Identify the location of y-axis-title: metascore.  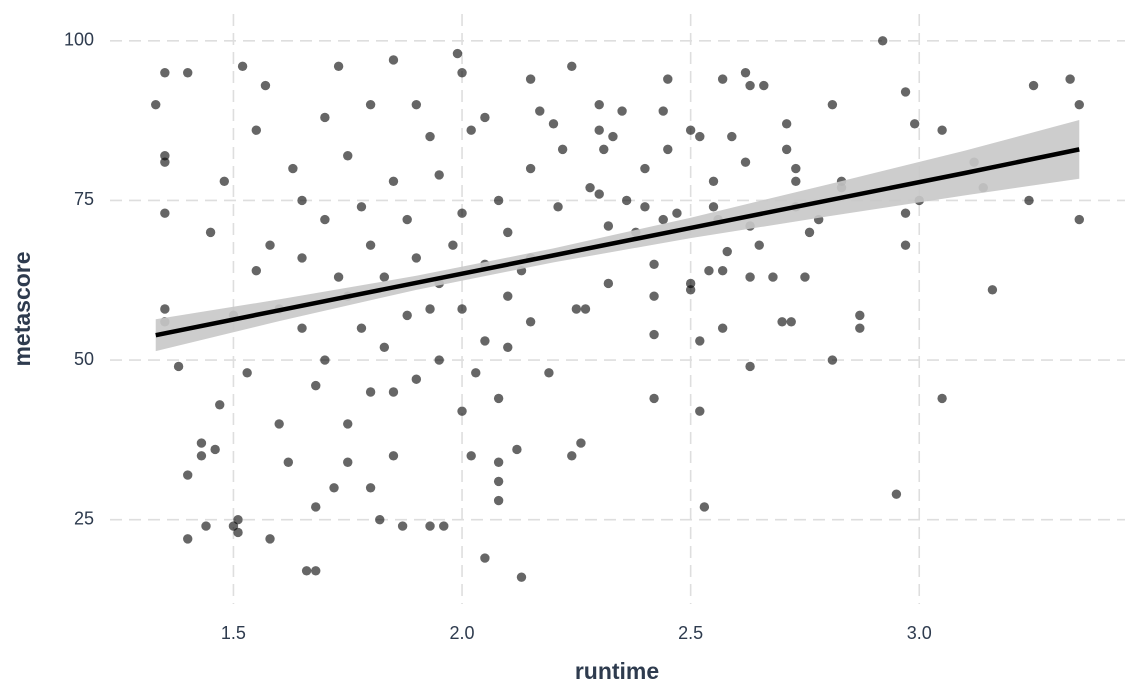
(22, 308).